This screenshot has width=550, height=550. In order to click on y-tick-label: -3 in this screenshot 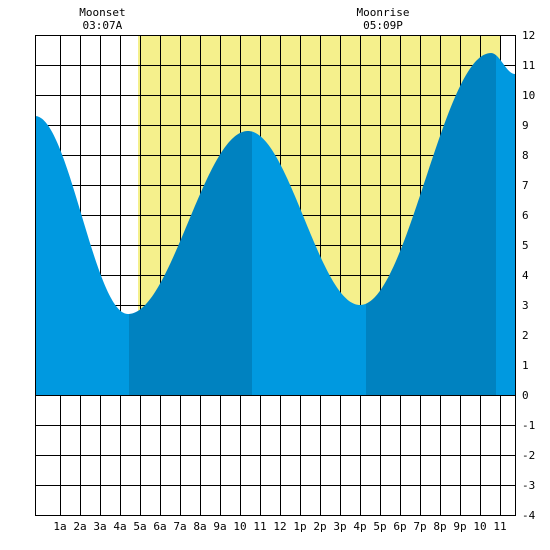, I will do `click(528, 485)`.